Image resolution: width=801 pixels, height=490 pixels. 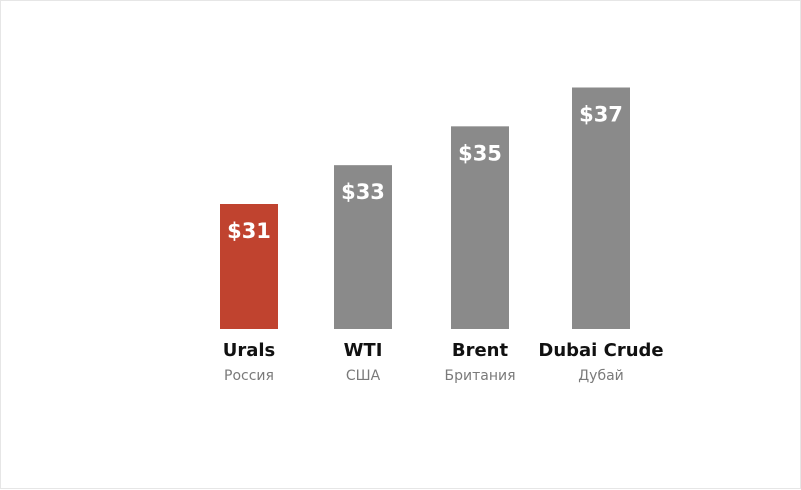 I want to click on category-label: Brent, so click(x=480, y=350).